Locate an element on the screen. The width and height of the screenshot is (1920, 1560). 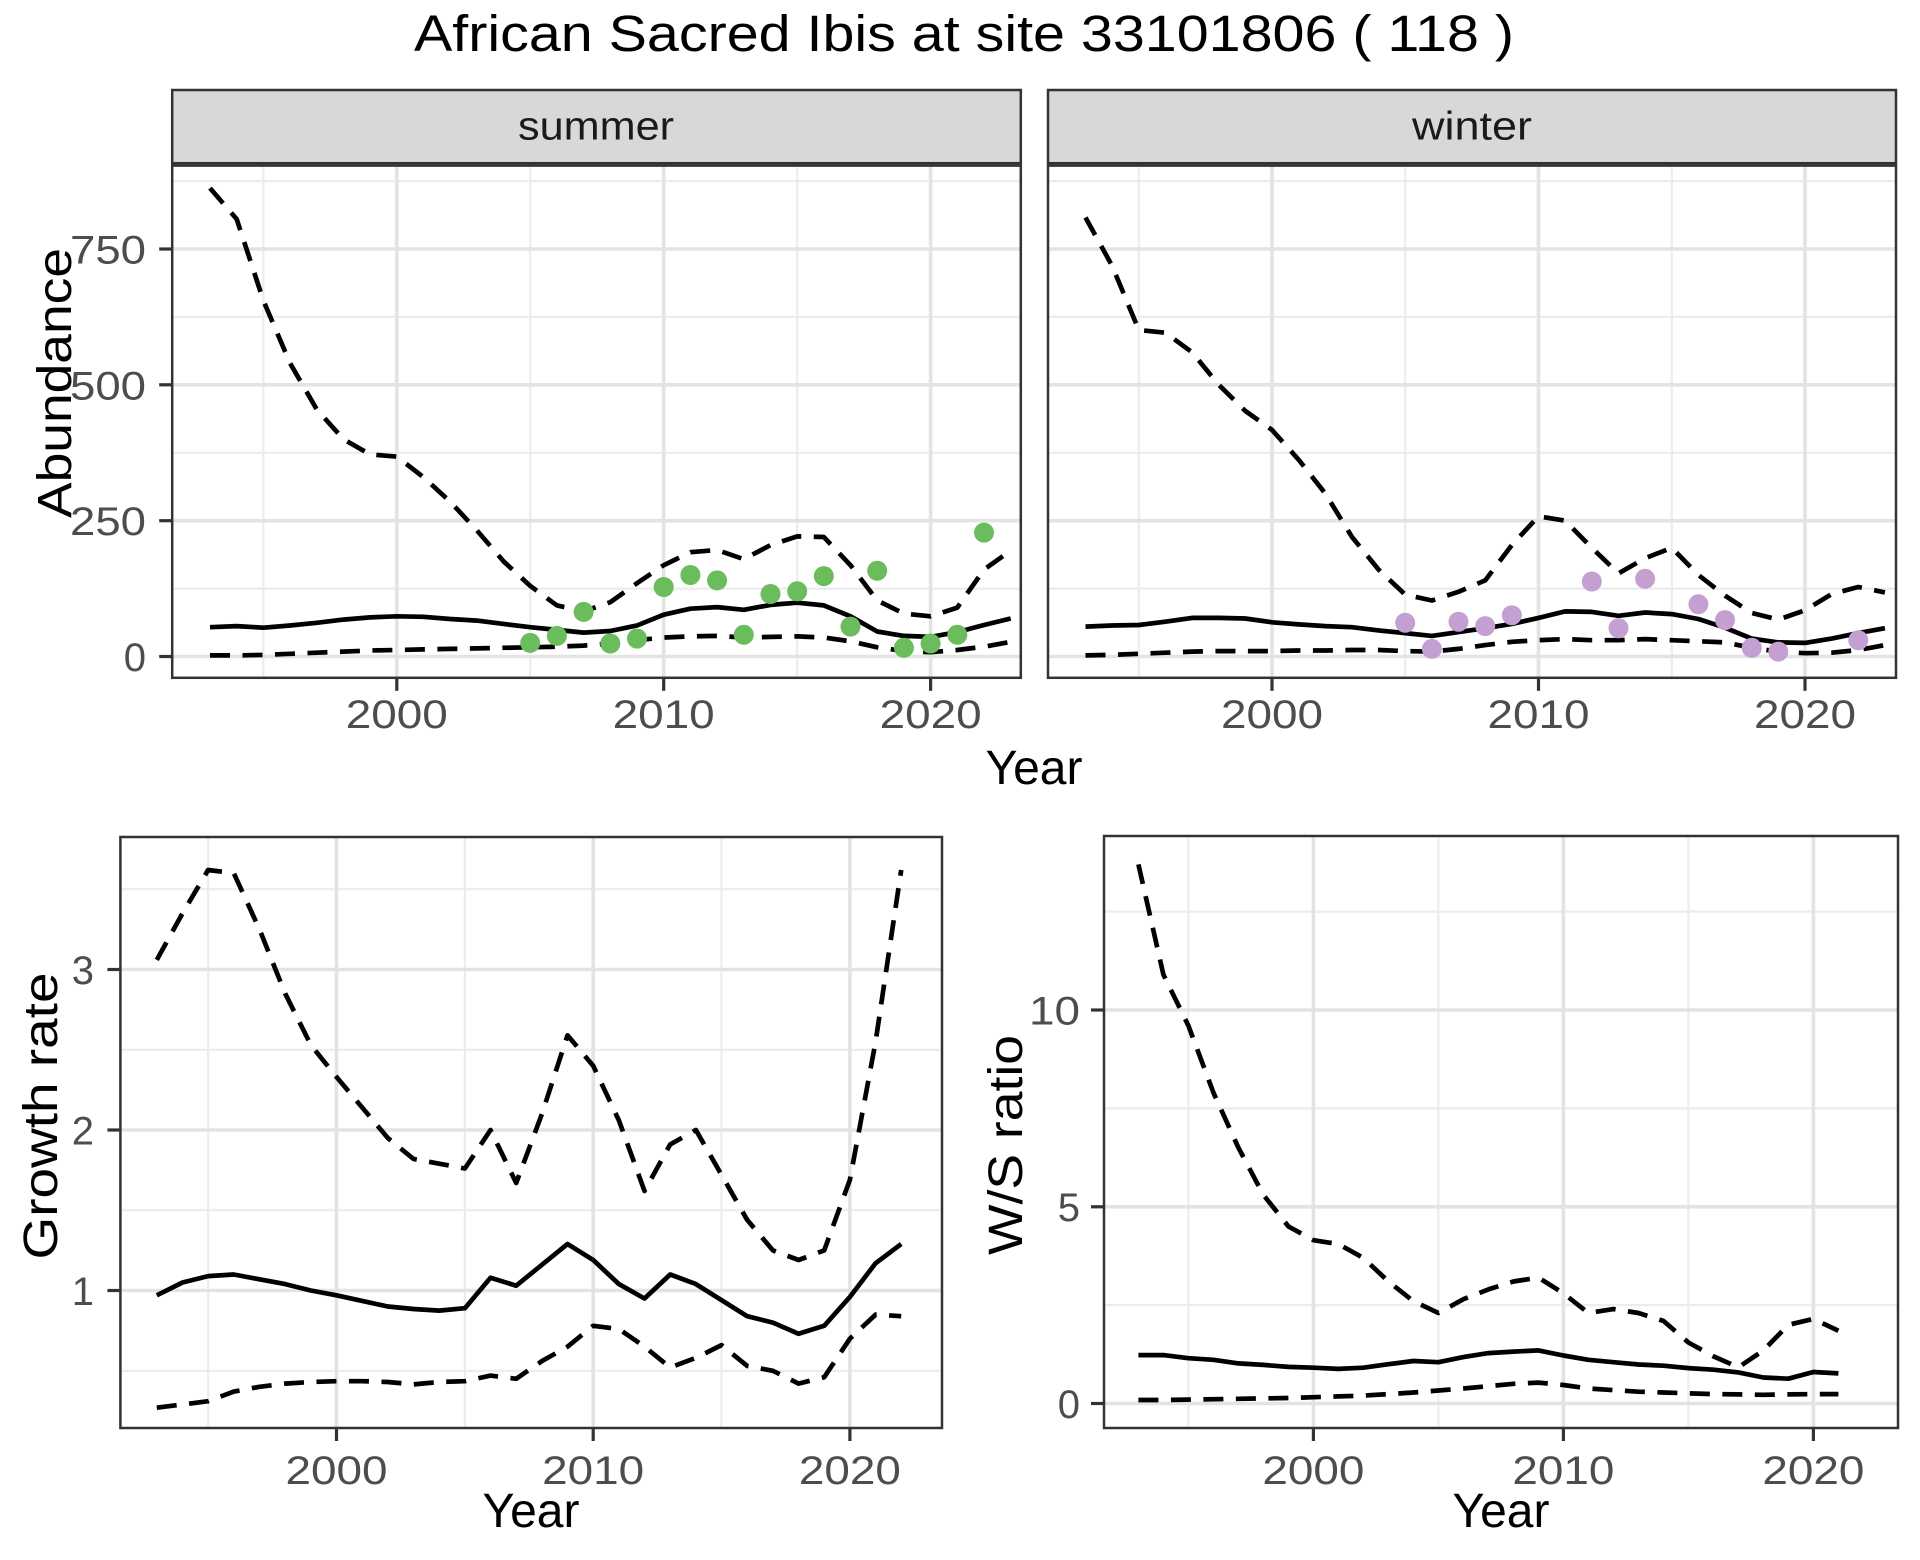
svg-text: 5 is located at coordinates (1069, 1208).